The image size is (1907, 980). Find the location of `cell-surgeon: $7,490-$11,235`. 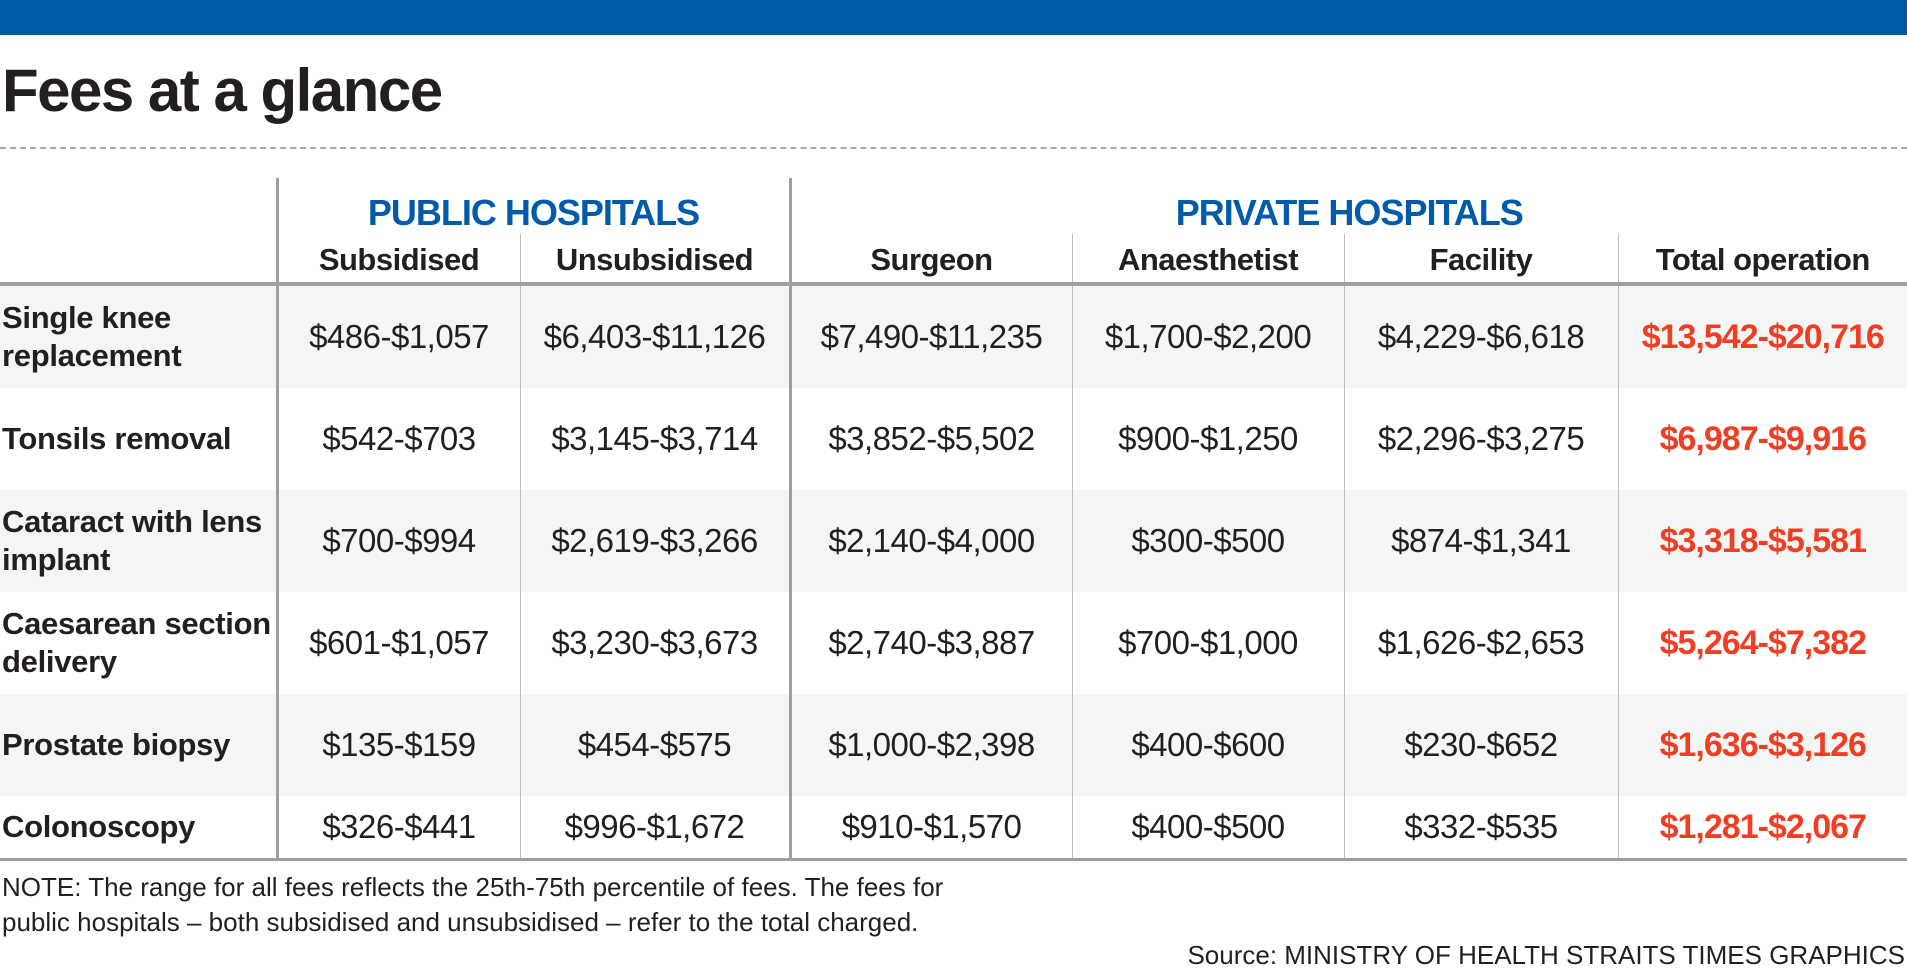

cell-surgeon: $7,490-$11,235 is located at coordinates (930, 336).